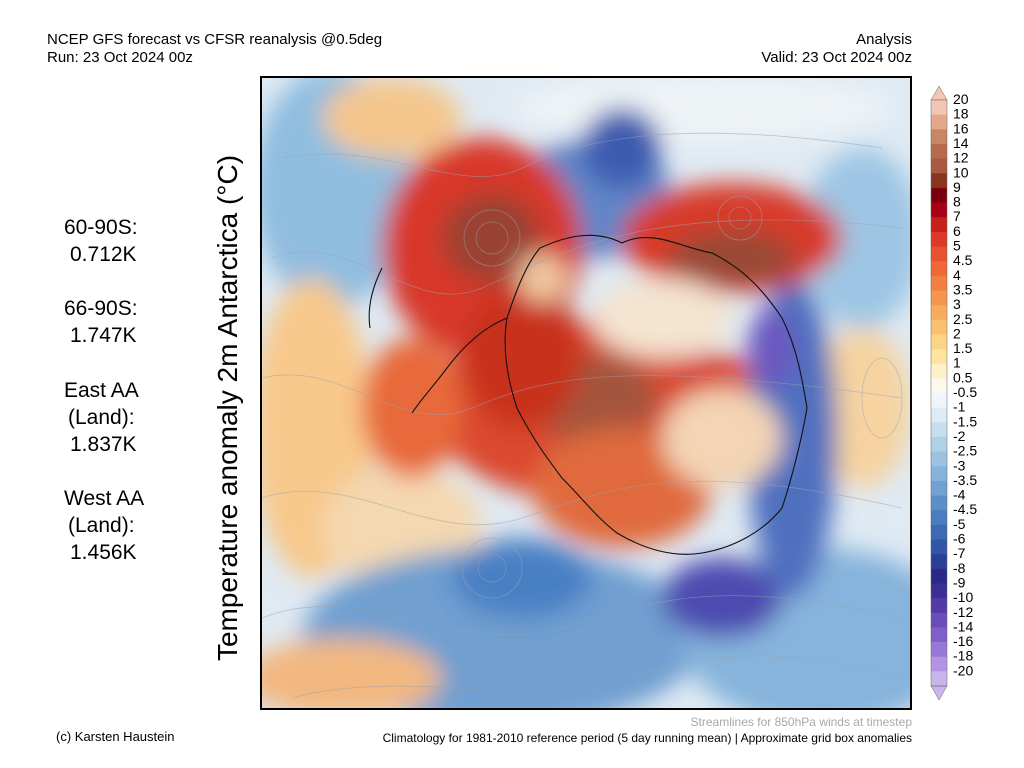 Image resolution: width=1024 pixels, height=768 pixels. I want to click on stat-label: 66-90S:, so click(101, 308).